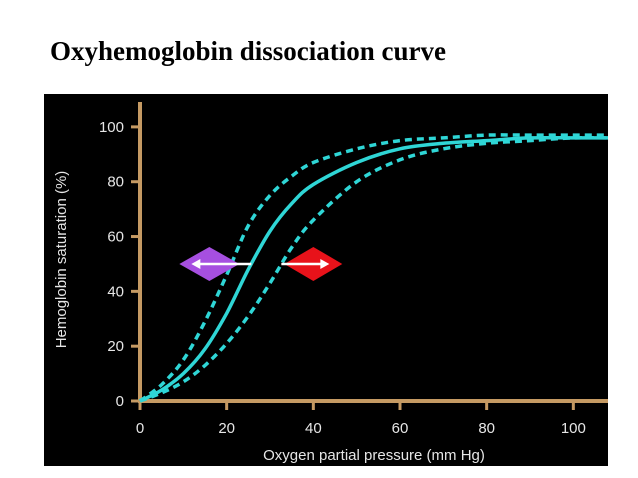 Image resolution: width=638 pixels, height=478 pixels. Describe the element at coordinates (140, 428) in the screenshot. I see `x-tick-label: 0` at that location.